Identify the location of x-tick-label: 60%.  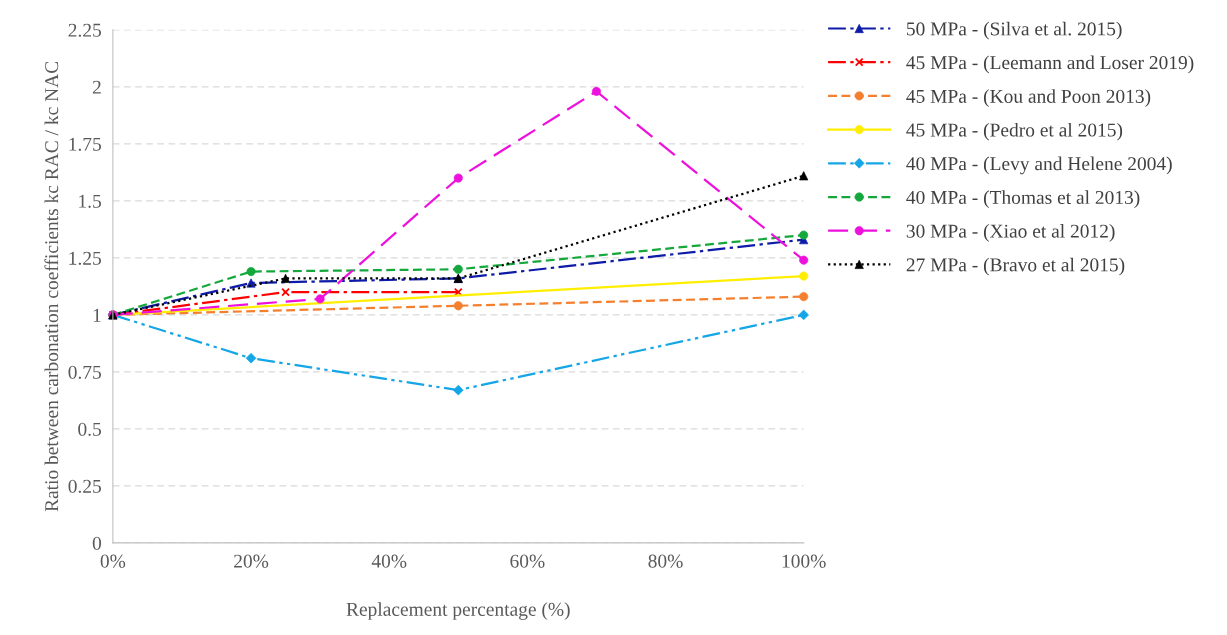
(527, 561).